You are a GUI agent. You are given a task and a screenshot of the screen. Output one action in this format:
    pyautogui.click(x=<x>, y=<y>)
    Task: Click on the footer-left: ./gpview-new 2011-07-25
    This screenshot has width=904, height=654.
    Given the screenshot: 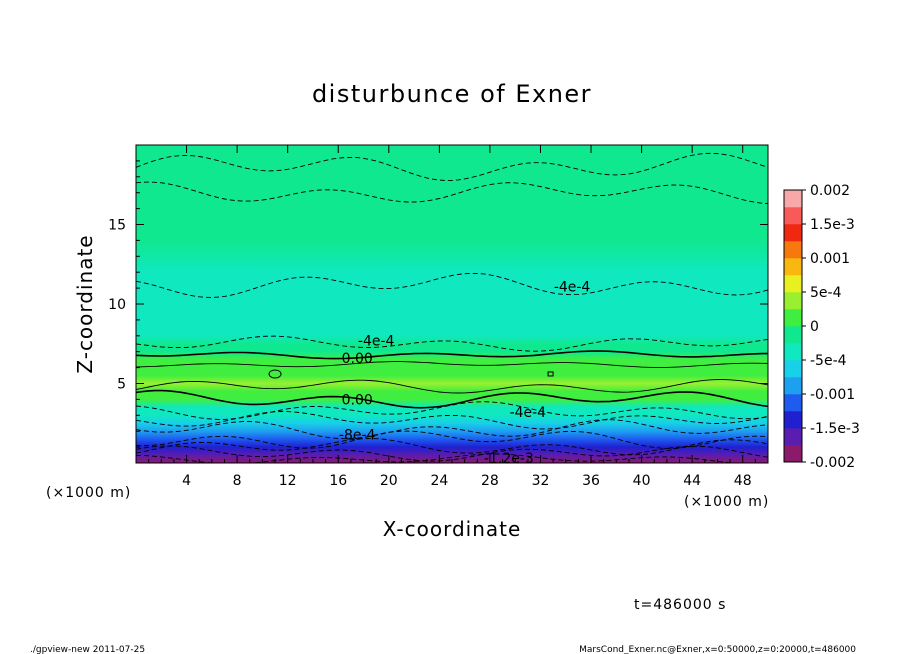 What is the action you would take?
    pyautogui.click(x=87, y=649)
    